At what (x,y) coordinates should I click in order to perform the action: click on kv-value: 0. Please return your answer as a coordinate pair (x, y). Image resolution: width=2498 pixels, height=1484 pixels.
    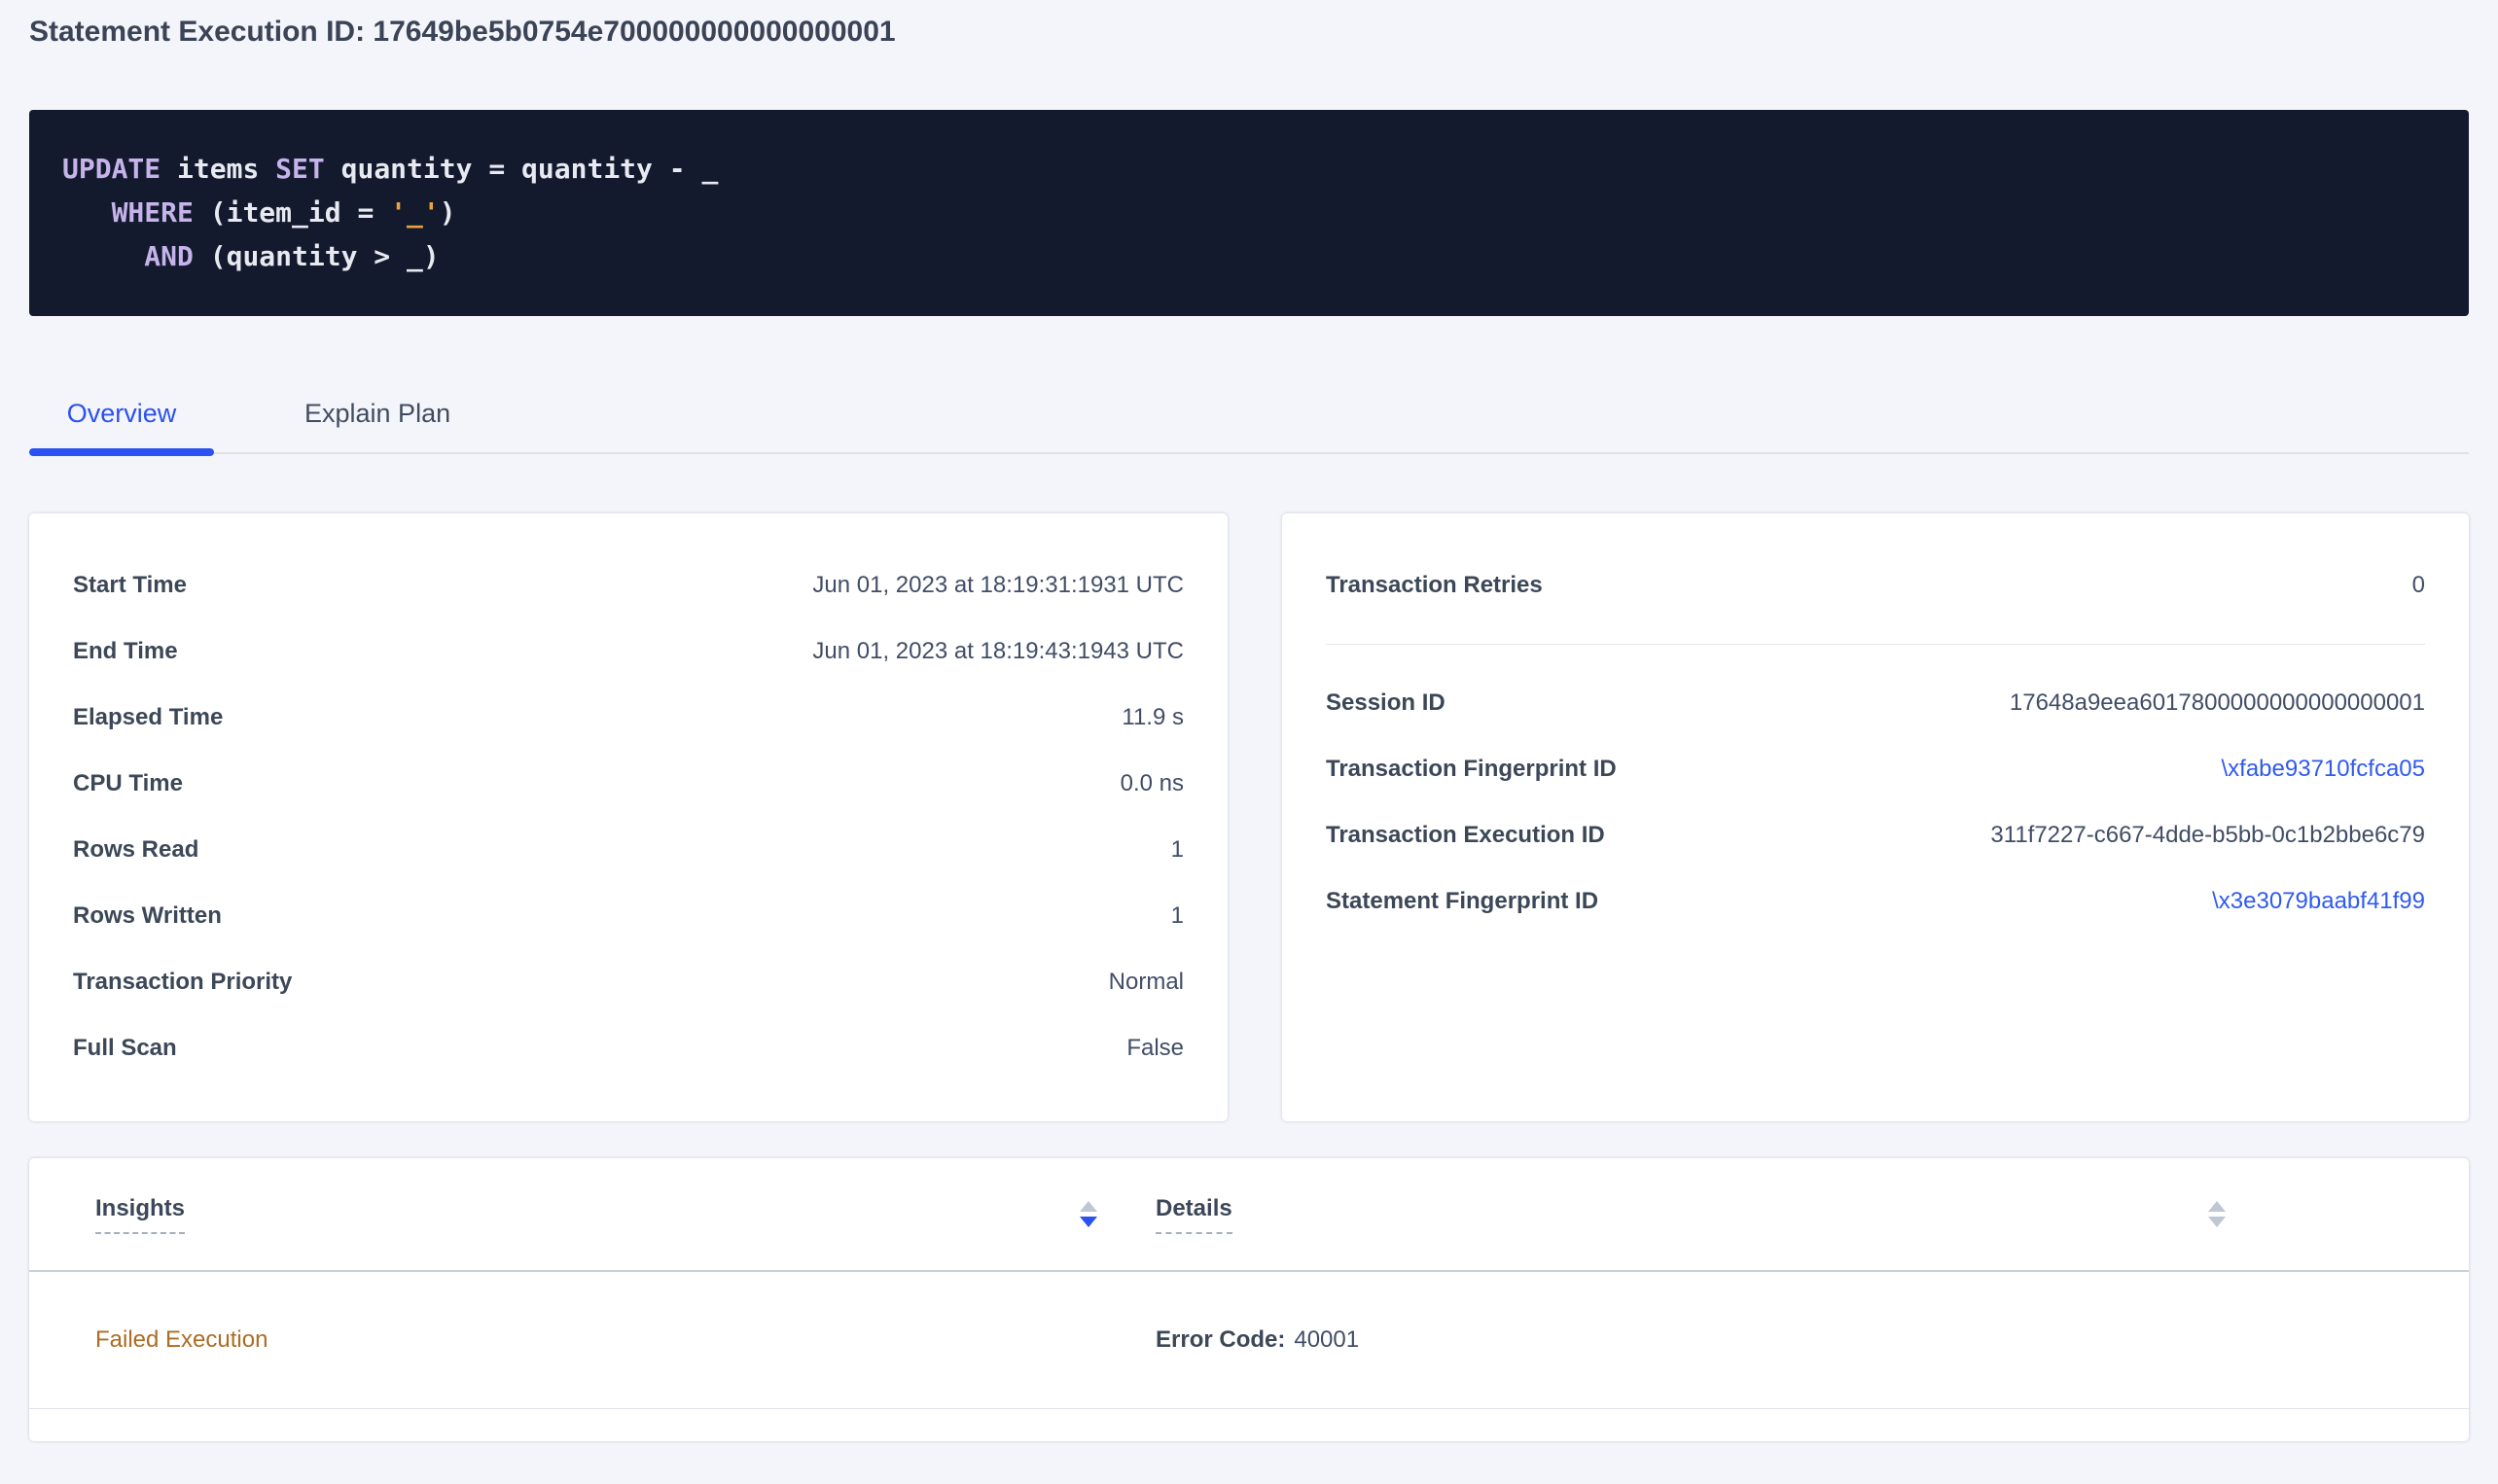
    Looking at the image, I should click on (2418, 585).